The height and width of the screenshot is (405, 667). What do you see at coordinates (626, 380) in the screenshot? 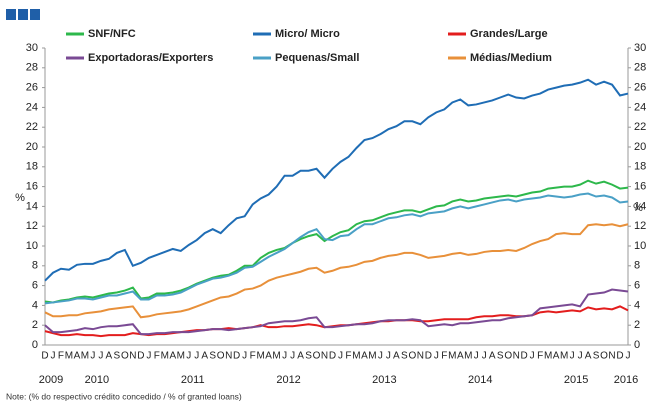
I see `year-label: 2016` at bounding box center [626, 380].